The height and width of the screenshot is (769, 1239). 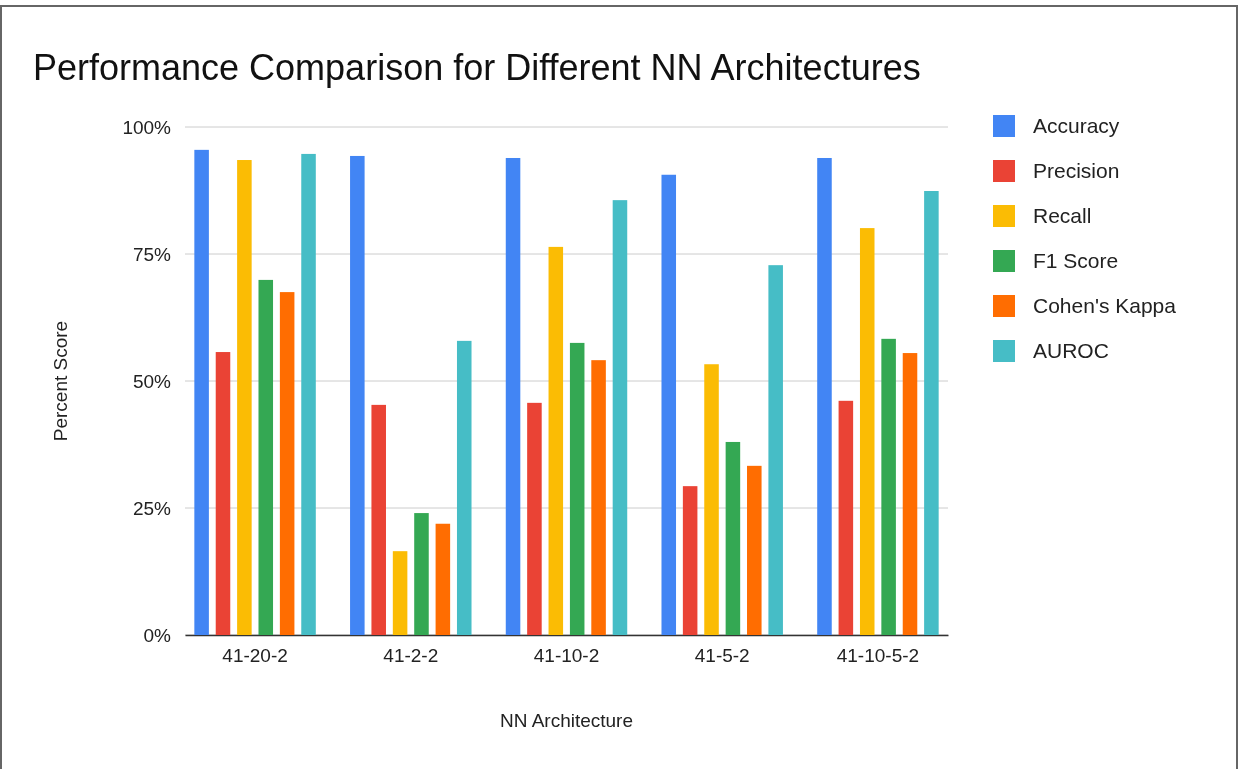 I want to click on x-tick-label: 41-5-2, so click(x=722, y=656).